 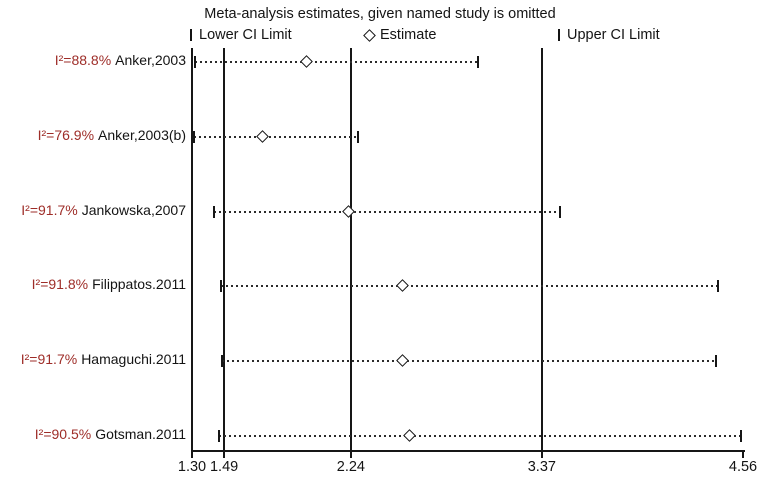 I want to click on x-axis-tick-label: 1.30, so click(x=192, y=467).